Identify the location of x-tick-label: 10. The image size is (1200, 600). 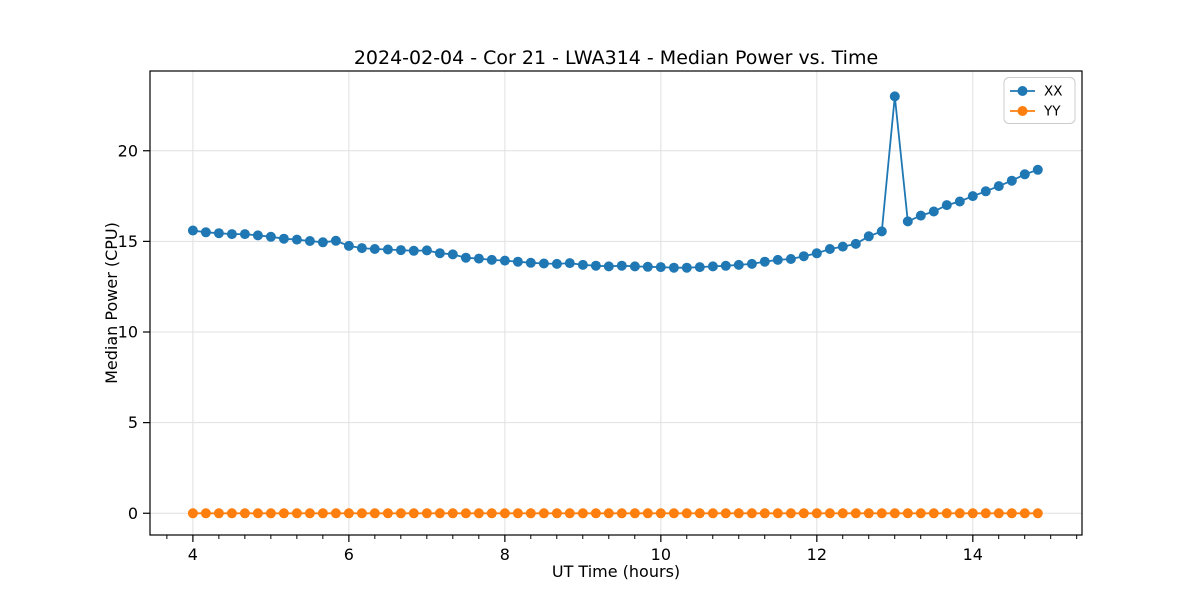
(661, 554).